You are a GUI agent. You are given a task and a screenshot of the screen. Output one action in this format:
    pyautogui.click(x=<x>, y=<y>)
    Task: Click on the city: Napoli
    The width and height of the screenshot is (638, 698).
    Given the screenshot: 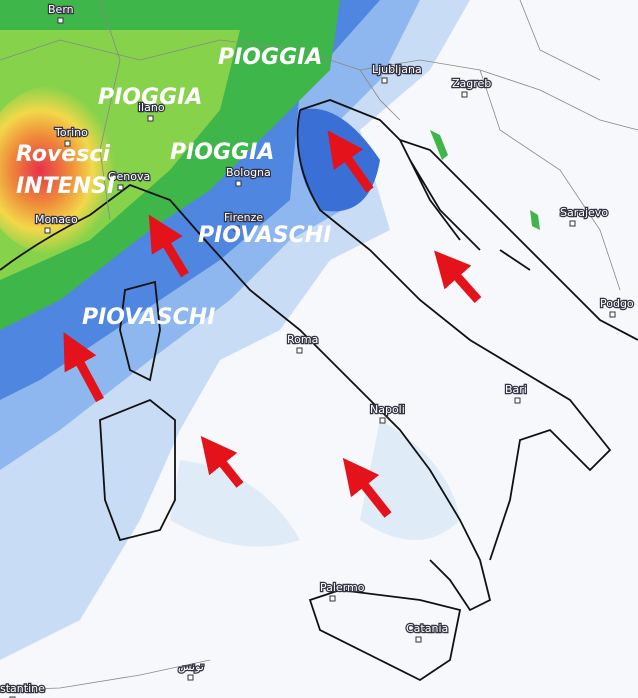 What is the action you would take?
    pyautogui.click(x=387, y=409)
    